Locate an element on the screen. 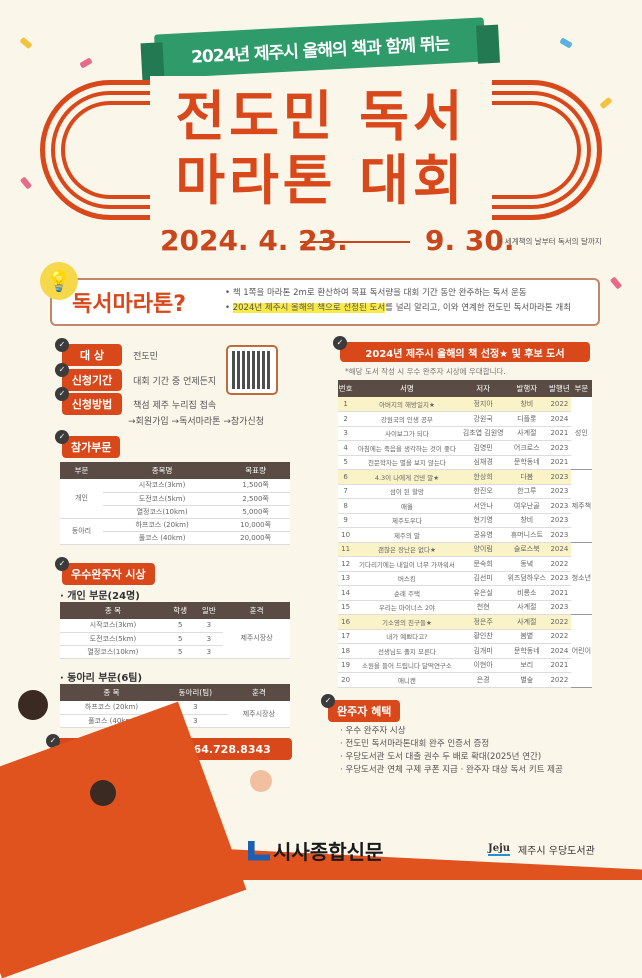 This screenshot has height=978, width=642. table-row: 시작코스(3km) 5 3 제주시장상 is located at coordinates (175, 639).